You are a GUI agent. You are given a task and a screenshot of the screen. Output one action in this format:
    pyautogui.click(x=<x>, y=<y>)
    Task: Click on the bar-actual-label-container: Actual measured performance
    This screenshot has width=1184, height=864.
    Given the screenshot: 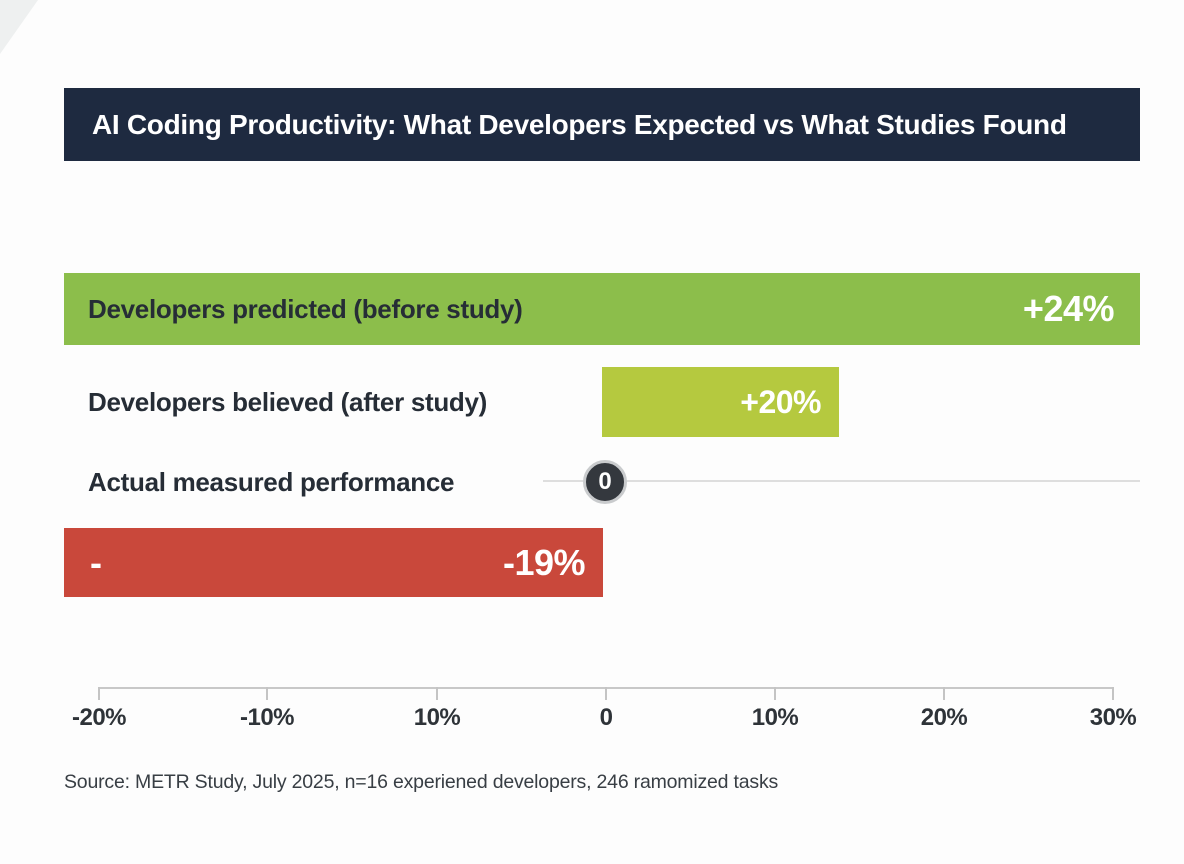 What is the action you would take?
    pyautogui.click(x=271, y=482)
    